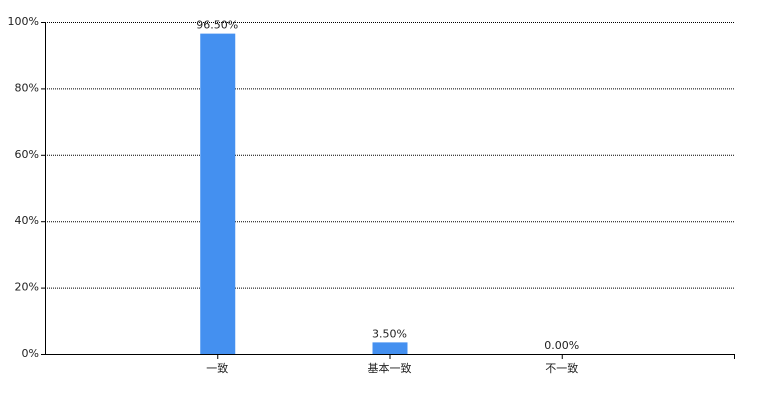  What do you see at coordinates (23, 21) in the screenshot?
I see `y-tick-label: 100%` at bounding box center [23, 21].